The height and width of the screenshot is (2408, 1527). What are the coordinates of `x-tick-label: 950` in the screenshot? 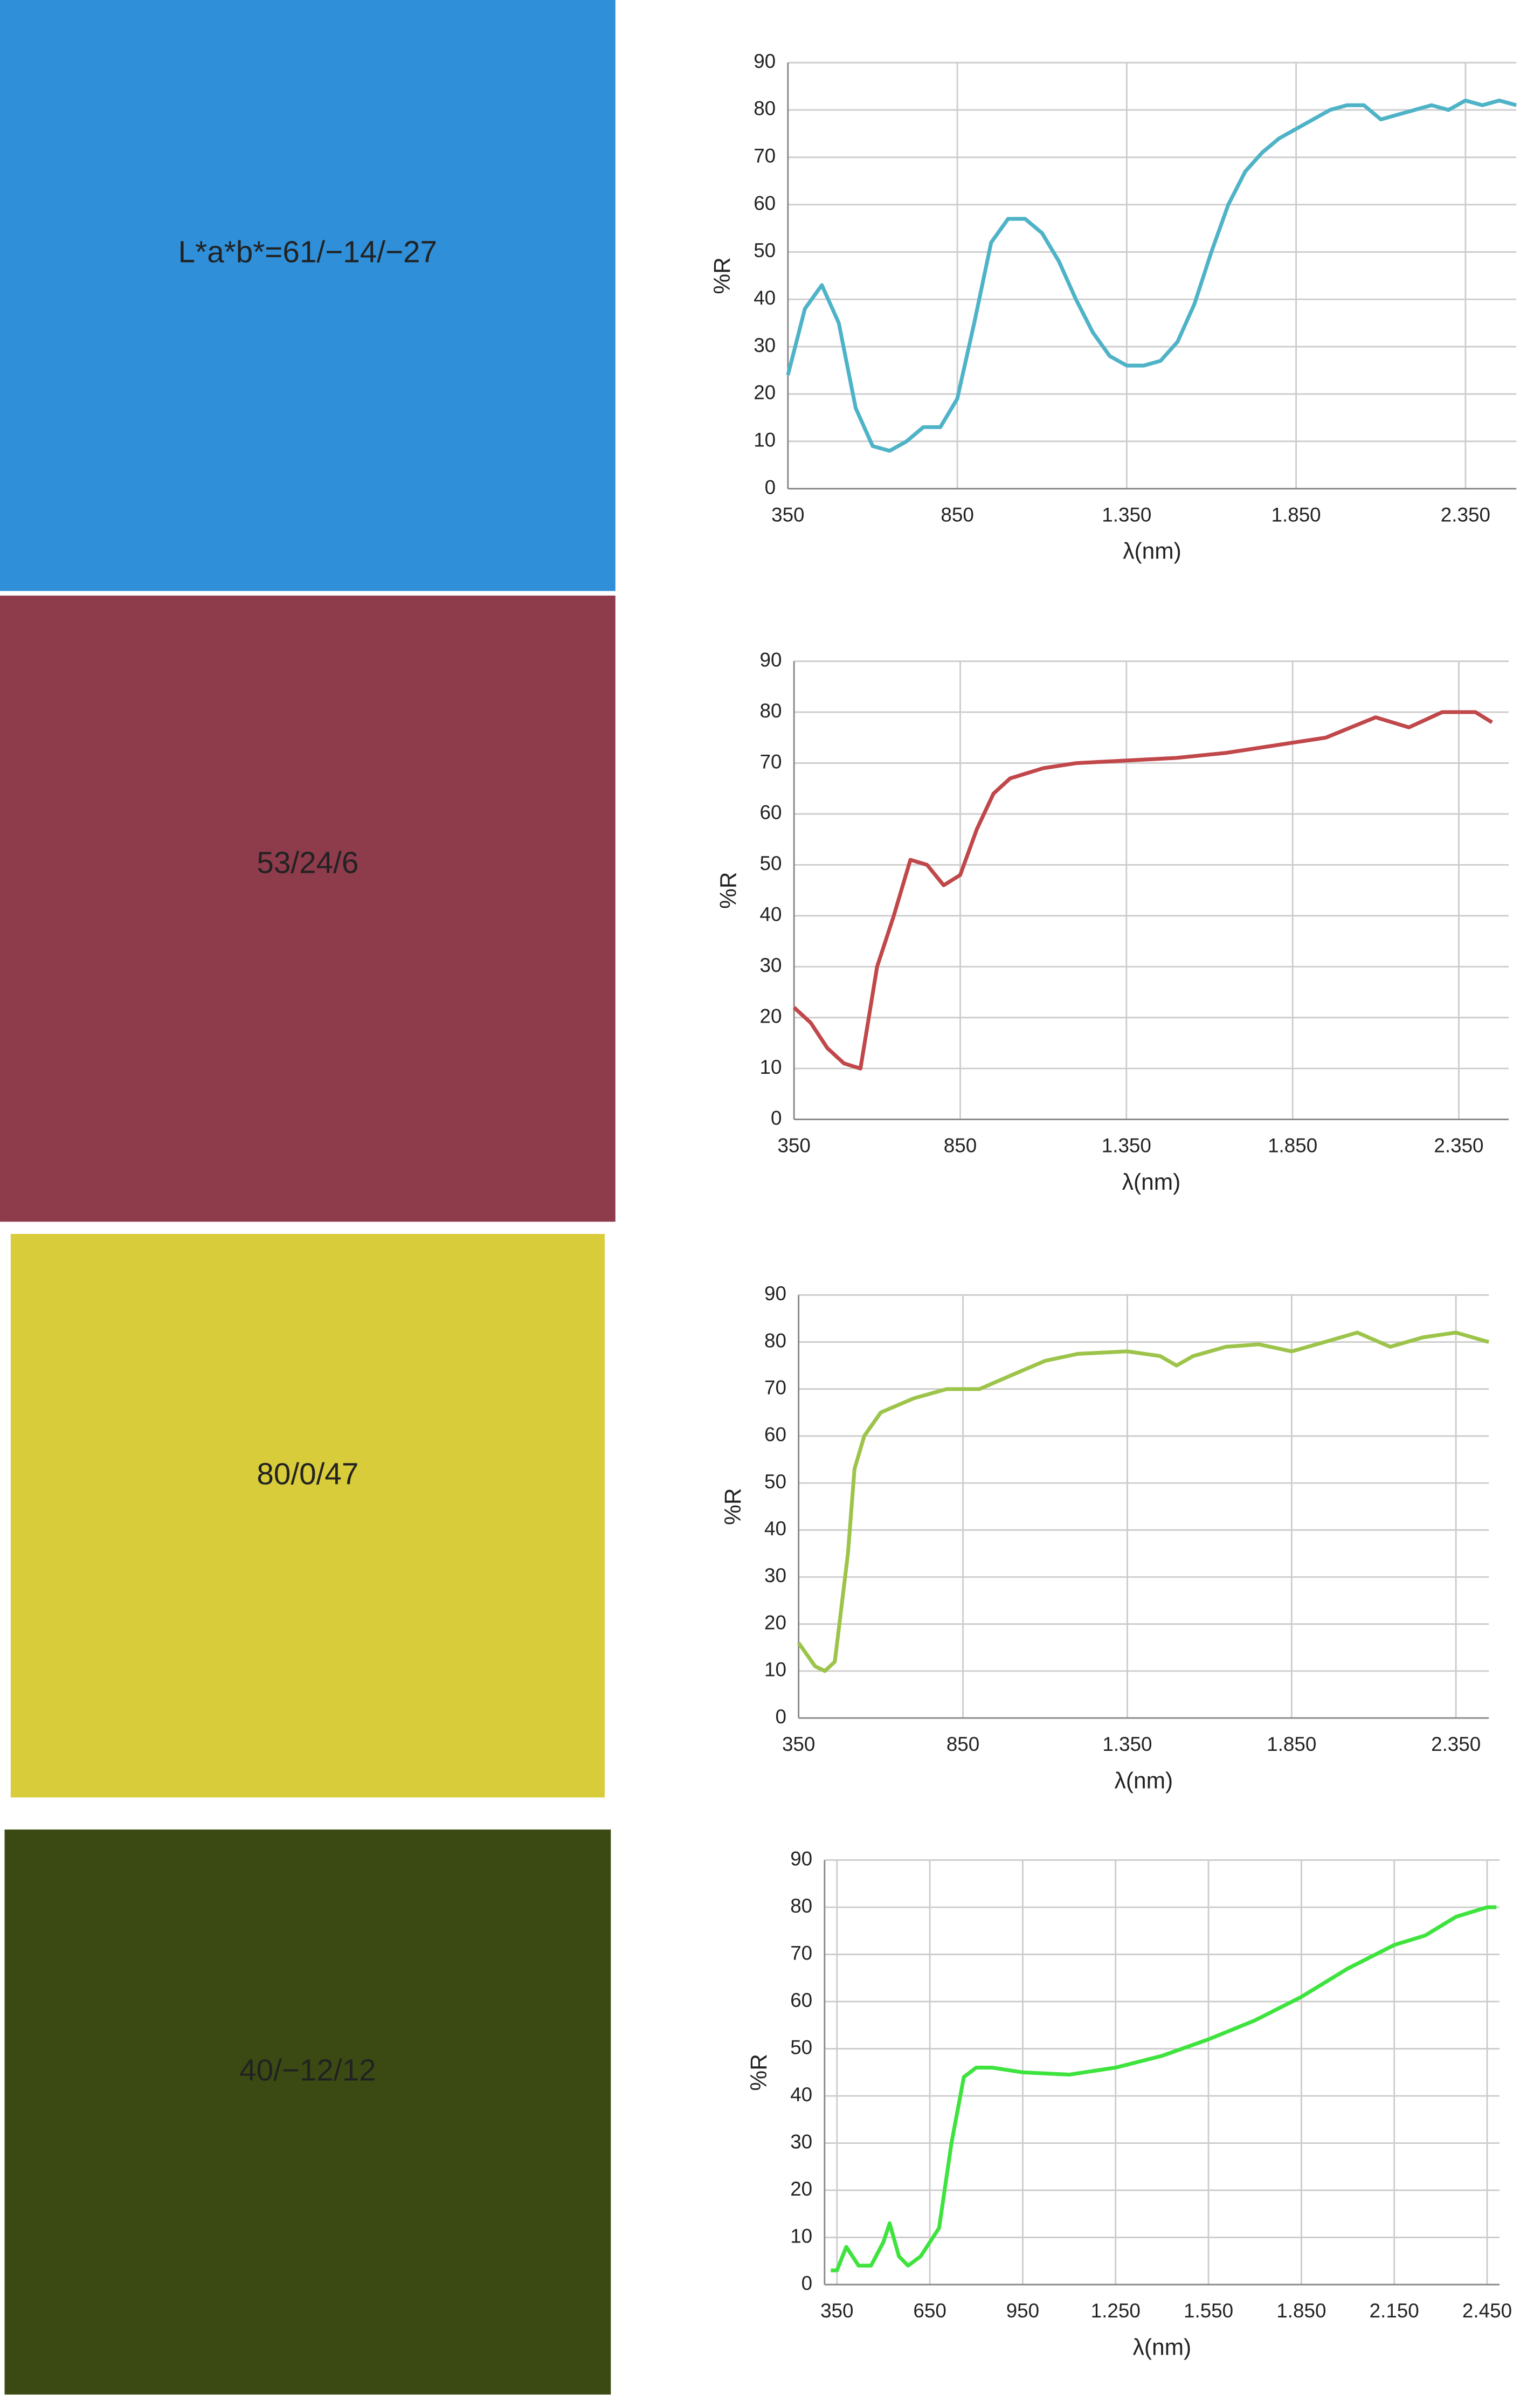 It's located at (1022, 2311).